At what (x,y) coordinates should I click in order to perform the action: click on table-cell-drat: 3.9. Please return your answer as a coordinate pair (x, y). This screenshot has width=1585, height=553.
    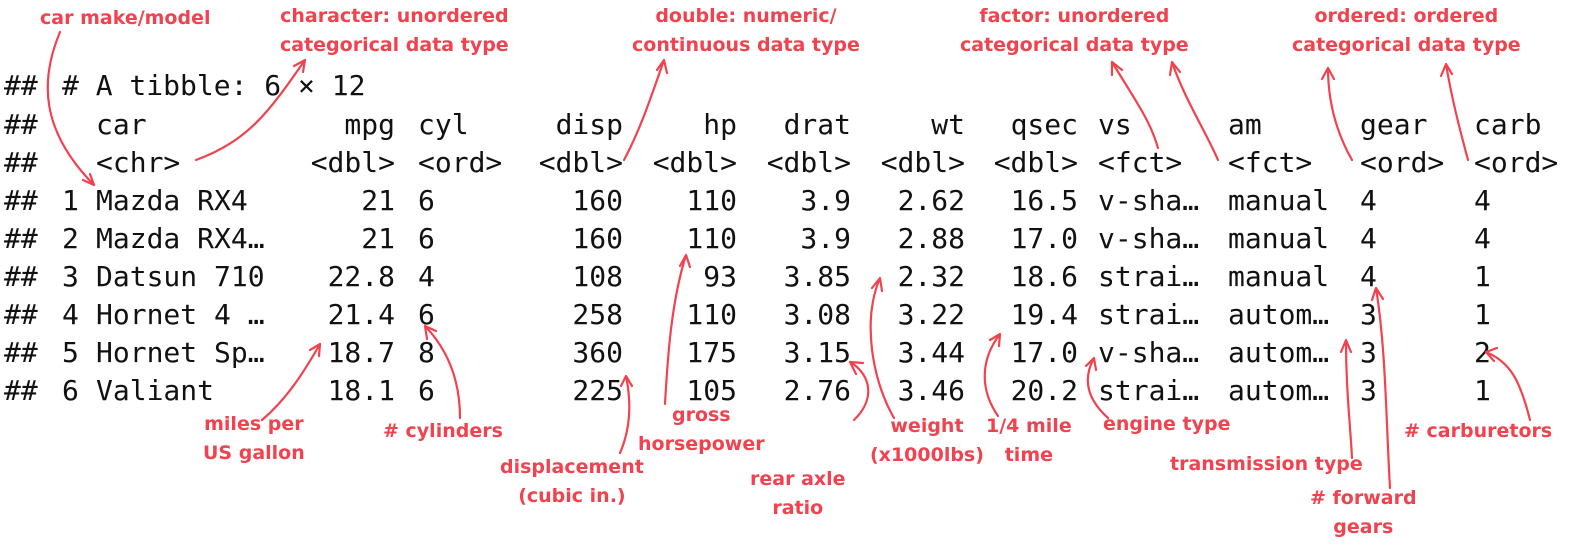
    Looking at the image, I should click on (825, 238).